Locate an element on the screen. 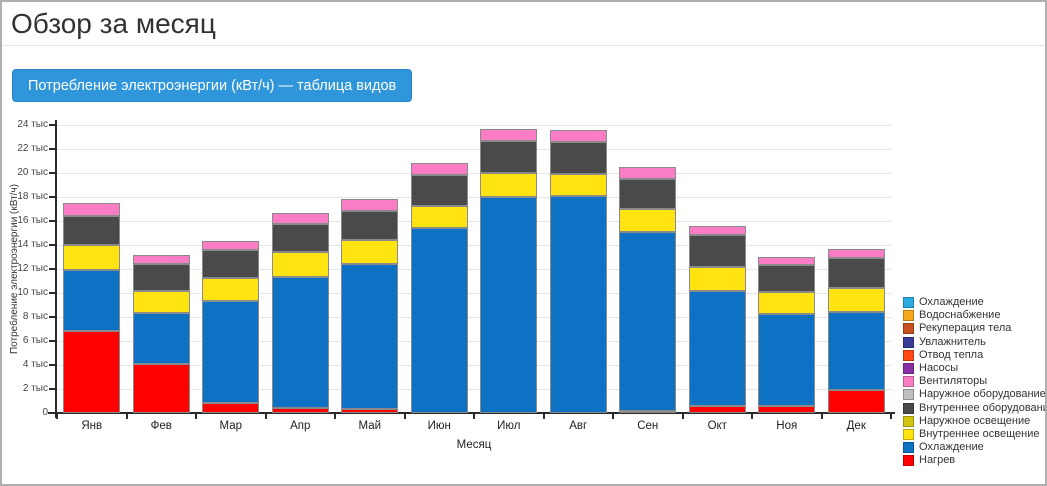 The image size is (1047, 486). x-tick-label: Апр is located at coordinates (300, 426).